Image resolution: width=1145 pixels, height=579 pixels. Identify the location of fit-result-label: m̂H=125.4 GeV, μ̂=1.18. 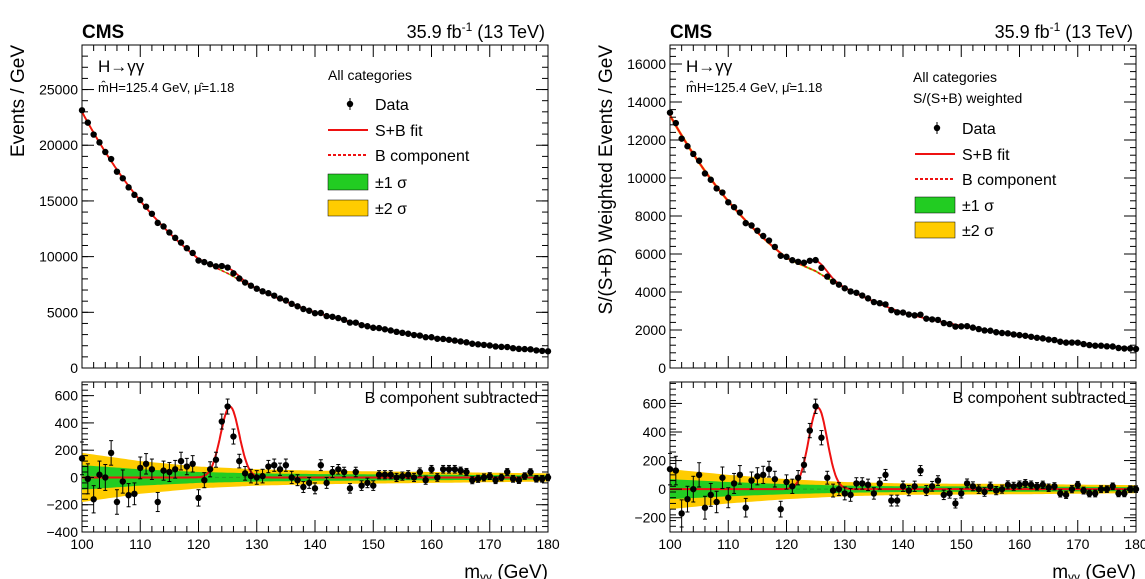
(754, 87).